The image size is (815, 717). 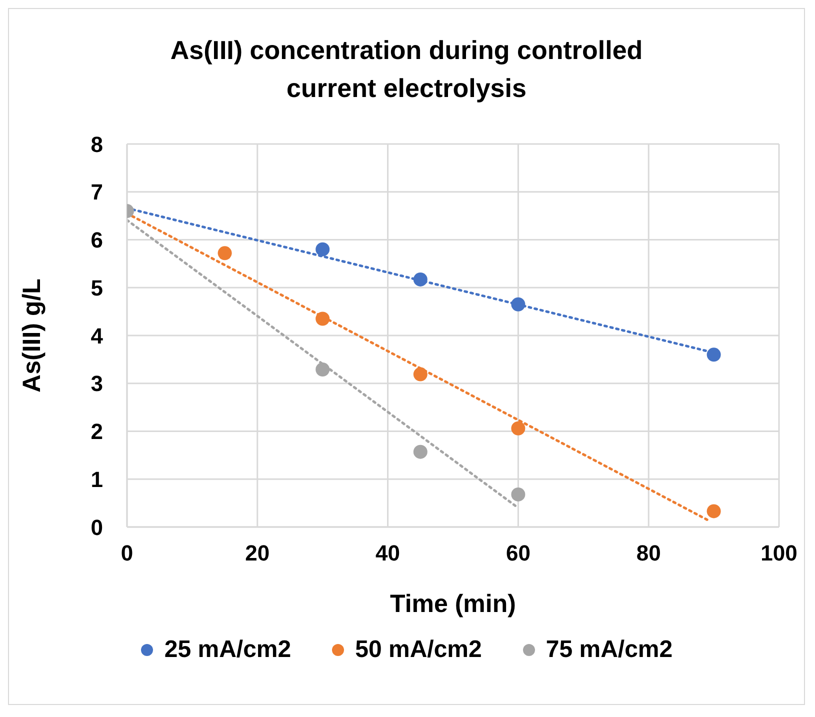 I want to click on y-tick-label: 0, so click(x=96, y=527).